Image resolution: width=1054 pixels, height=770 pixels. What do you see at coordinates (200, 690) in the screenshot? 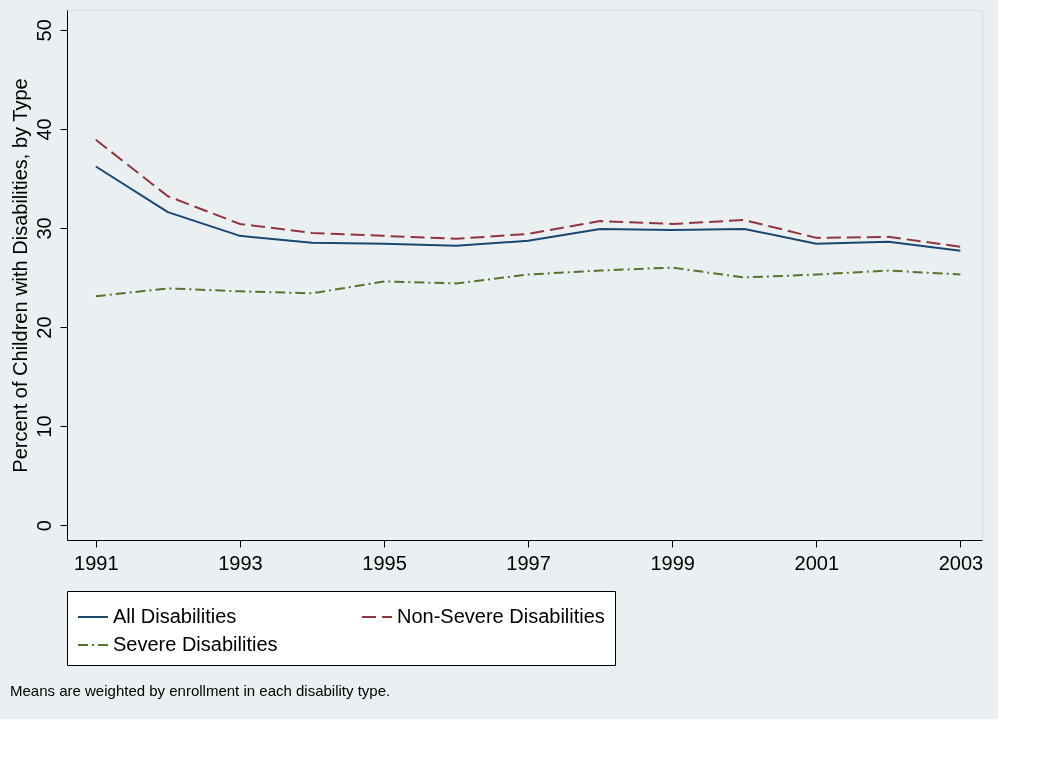
I see `text: Means are weighted by enrollment in each disability type.` at bounding box center [200, 690].